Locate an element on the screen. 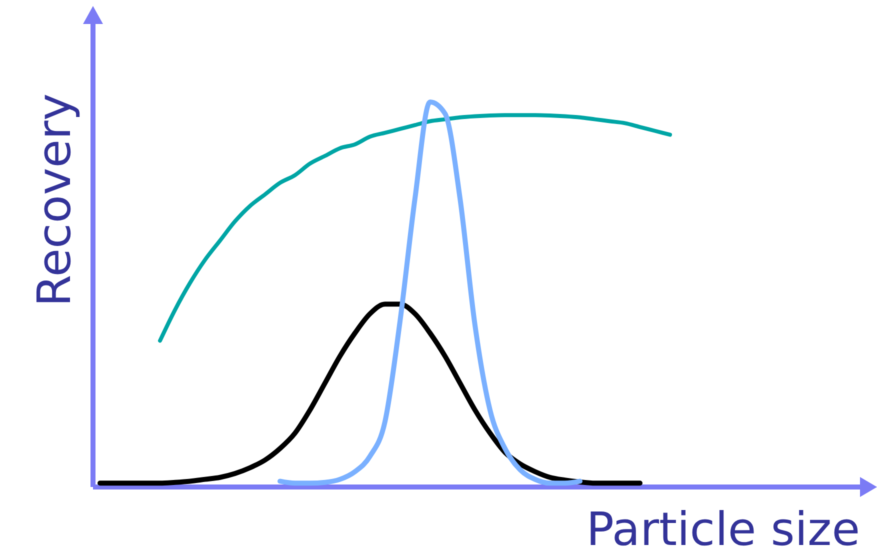  y-axis-title: Recovery is located at coordinates (54, 200).